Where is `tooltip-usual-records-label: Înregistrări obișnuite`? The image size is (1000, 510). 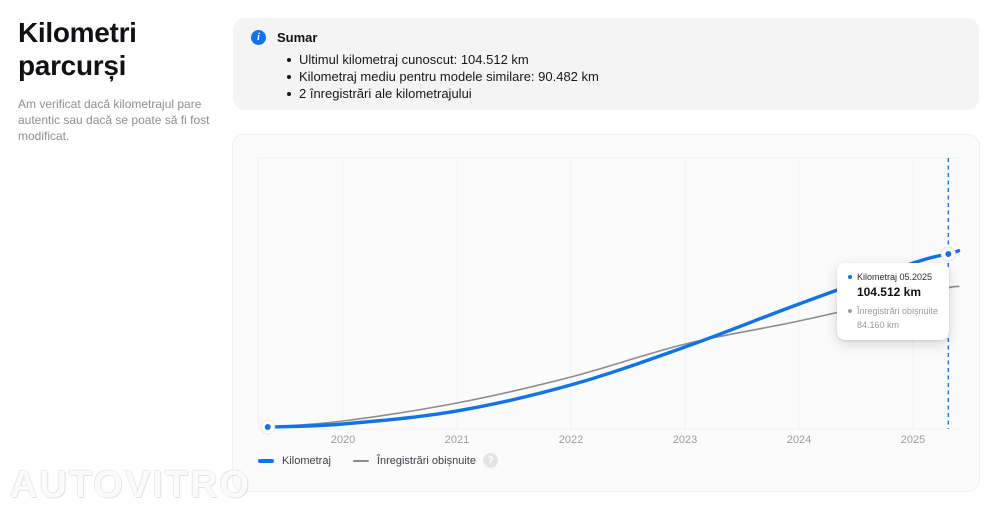 tooltip-usual-records-label: Înregistrări obișnuite is located at coordinates (897, 311).